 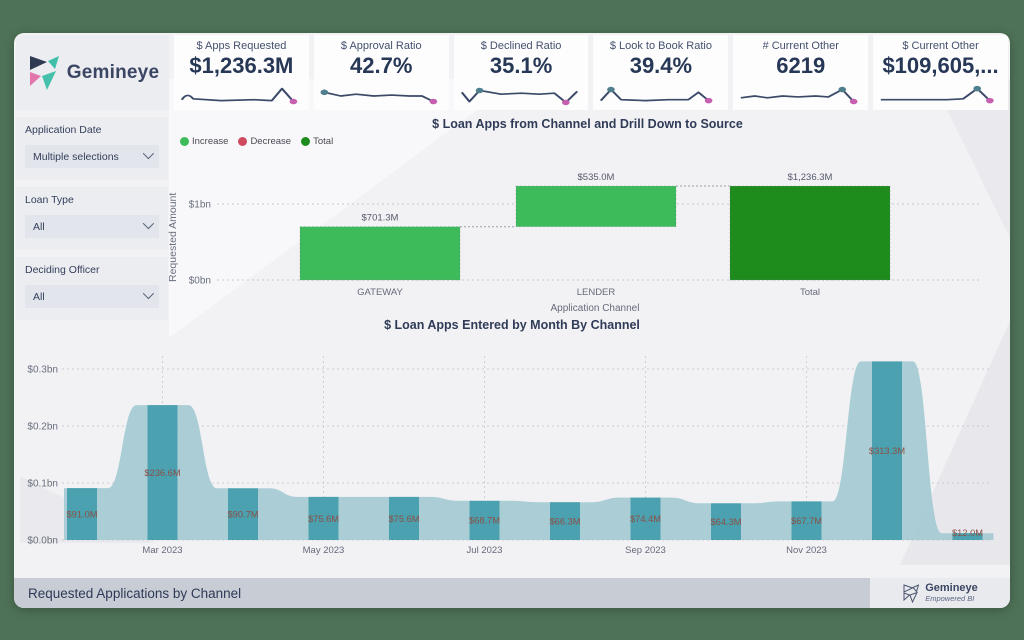 I want to click on legend-dot, so click(x=184, y=141).